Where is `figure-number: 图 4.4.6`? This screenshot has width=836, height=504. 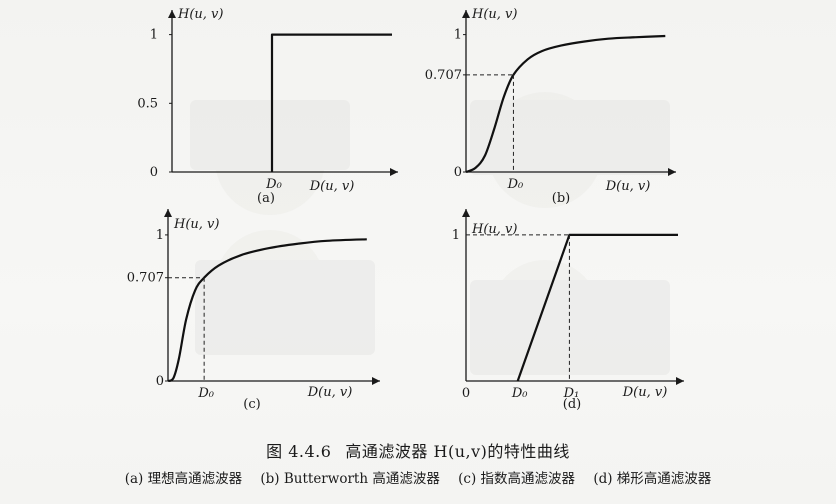
figure-number: 图 4.4.6 is located at coordinates (299, 451).